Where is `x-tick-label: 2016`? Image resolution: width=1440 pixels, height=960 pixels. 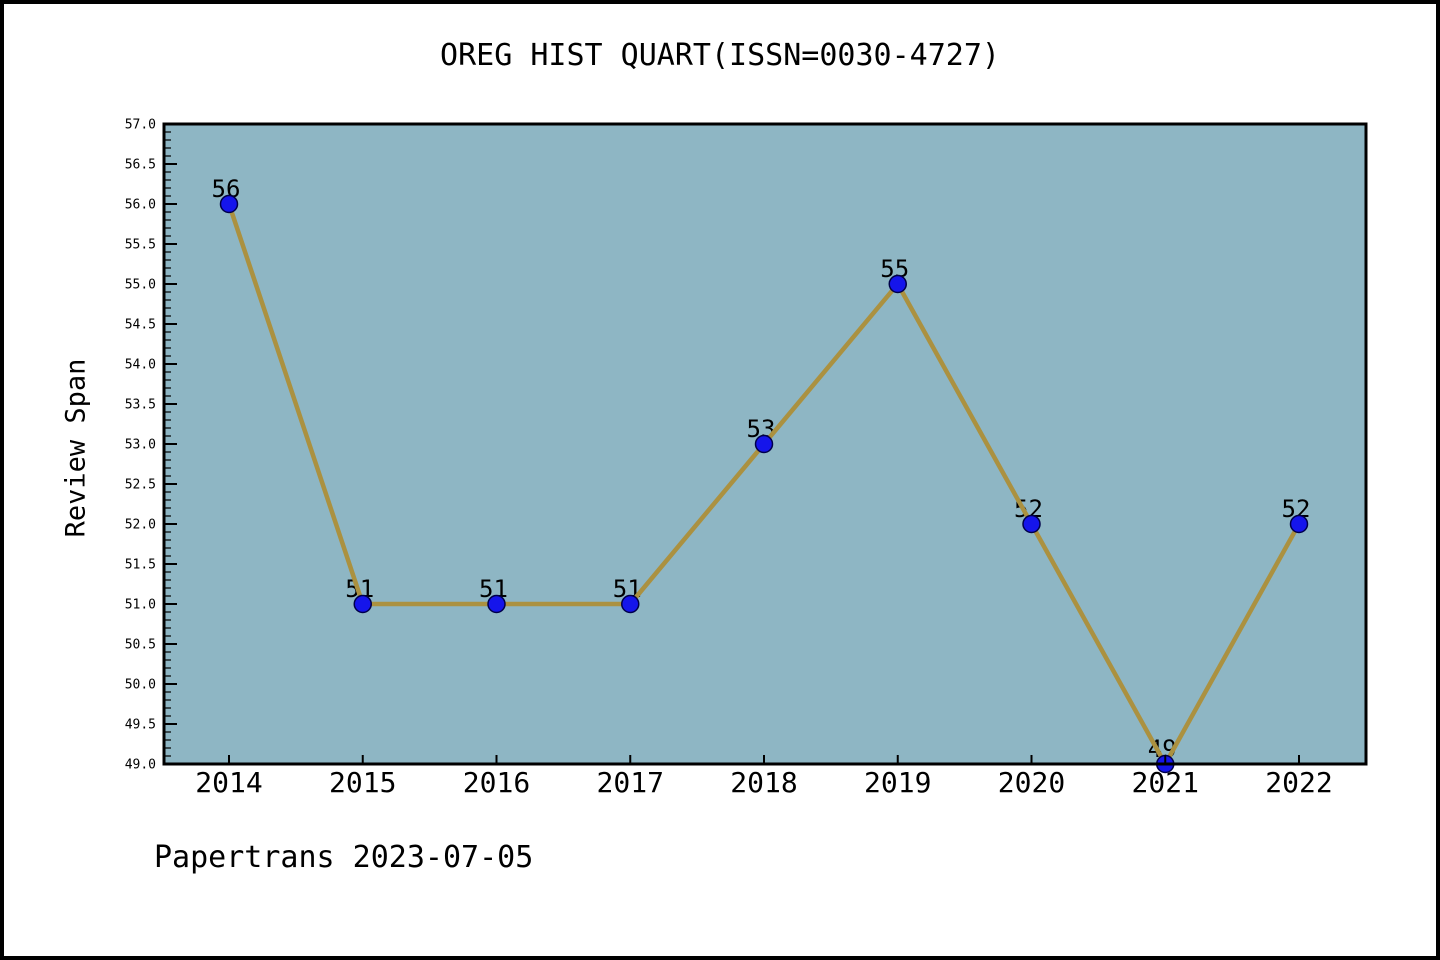 x-tick-label: 2016 is located at coordinates (496, 782).